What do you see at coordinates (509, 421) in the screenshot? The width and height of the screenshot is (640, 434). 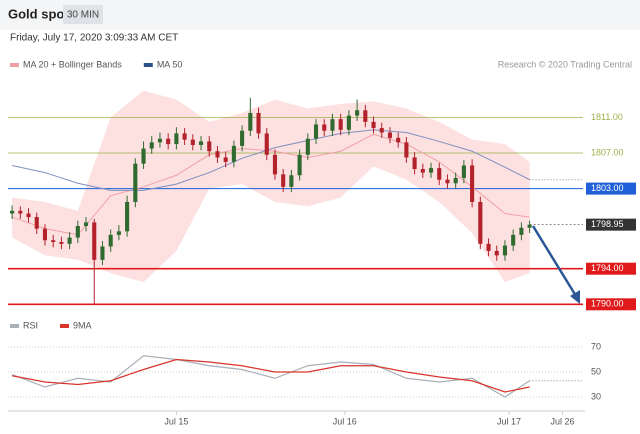 I see `x-tick-label: Jul 17` at bounding box center [509, 421].